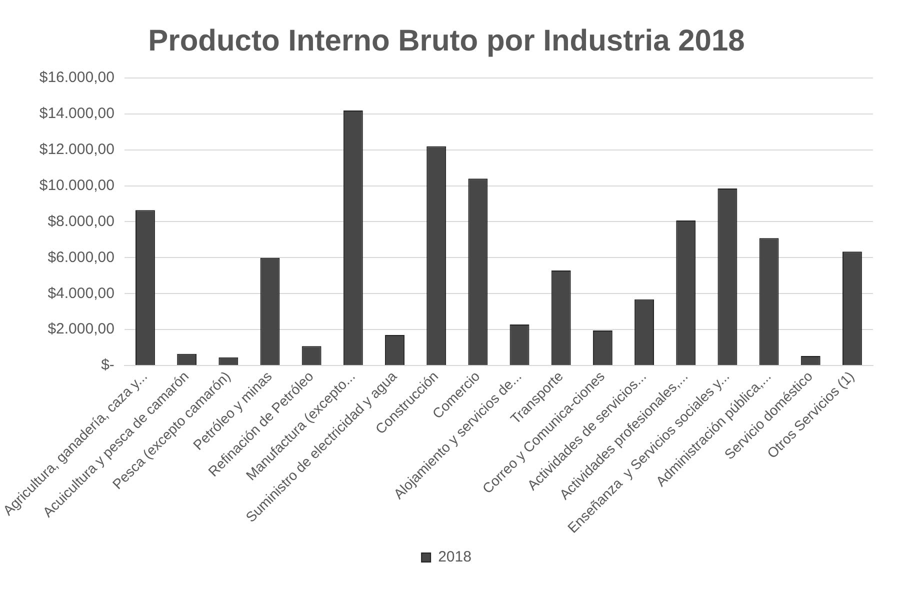 This screenshot has width=898, height=590. Describe the element at coordinates (76, 113) in the screenshot. I see `y-tick-label: $14.000,00` at that location.